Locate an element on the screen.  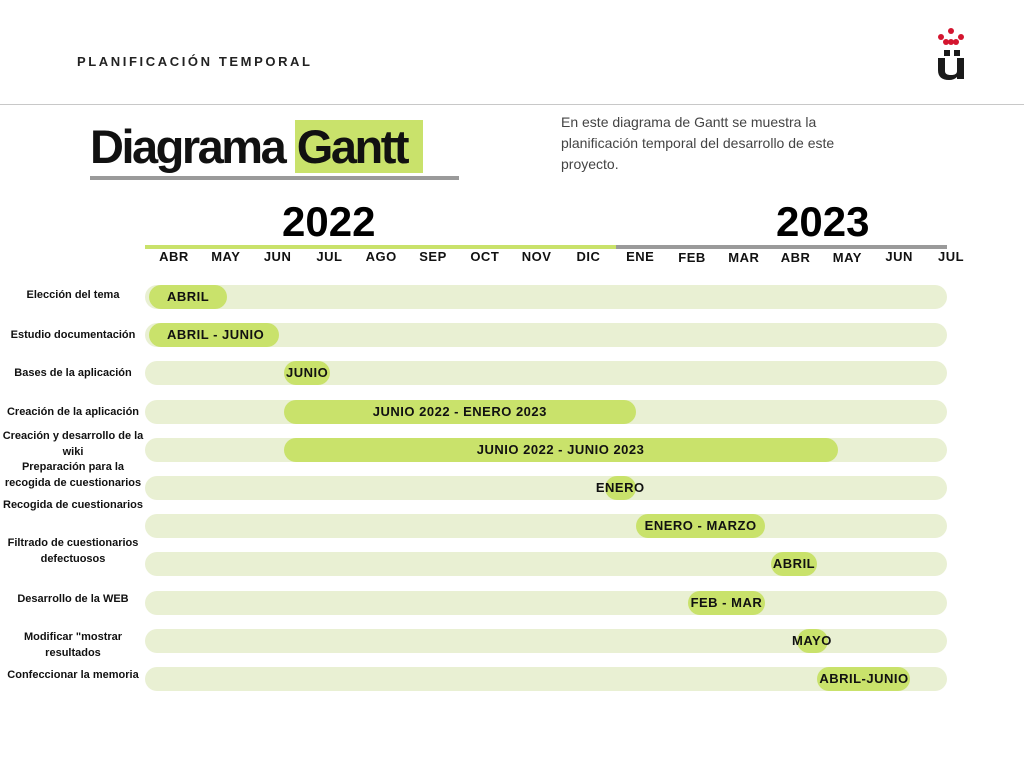
task-bar-label: ENERO - MARZO is located at coordinates (700, 526).